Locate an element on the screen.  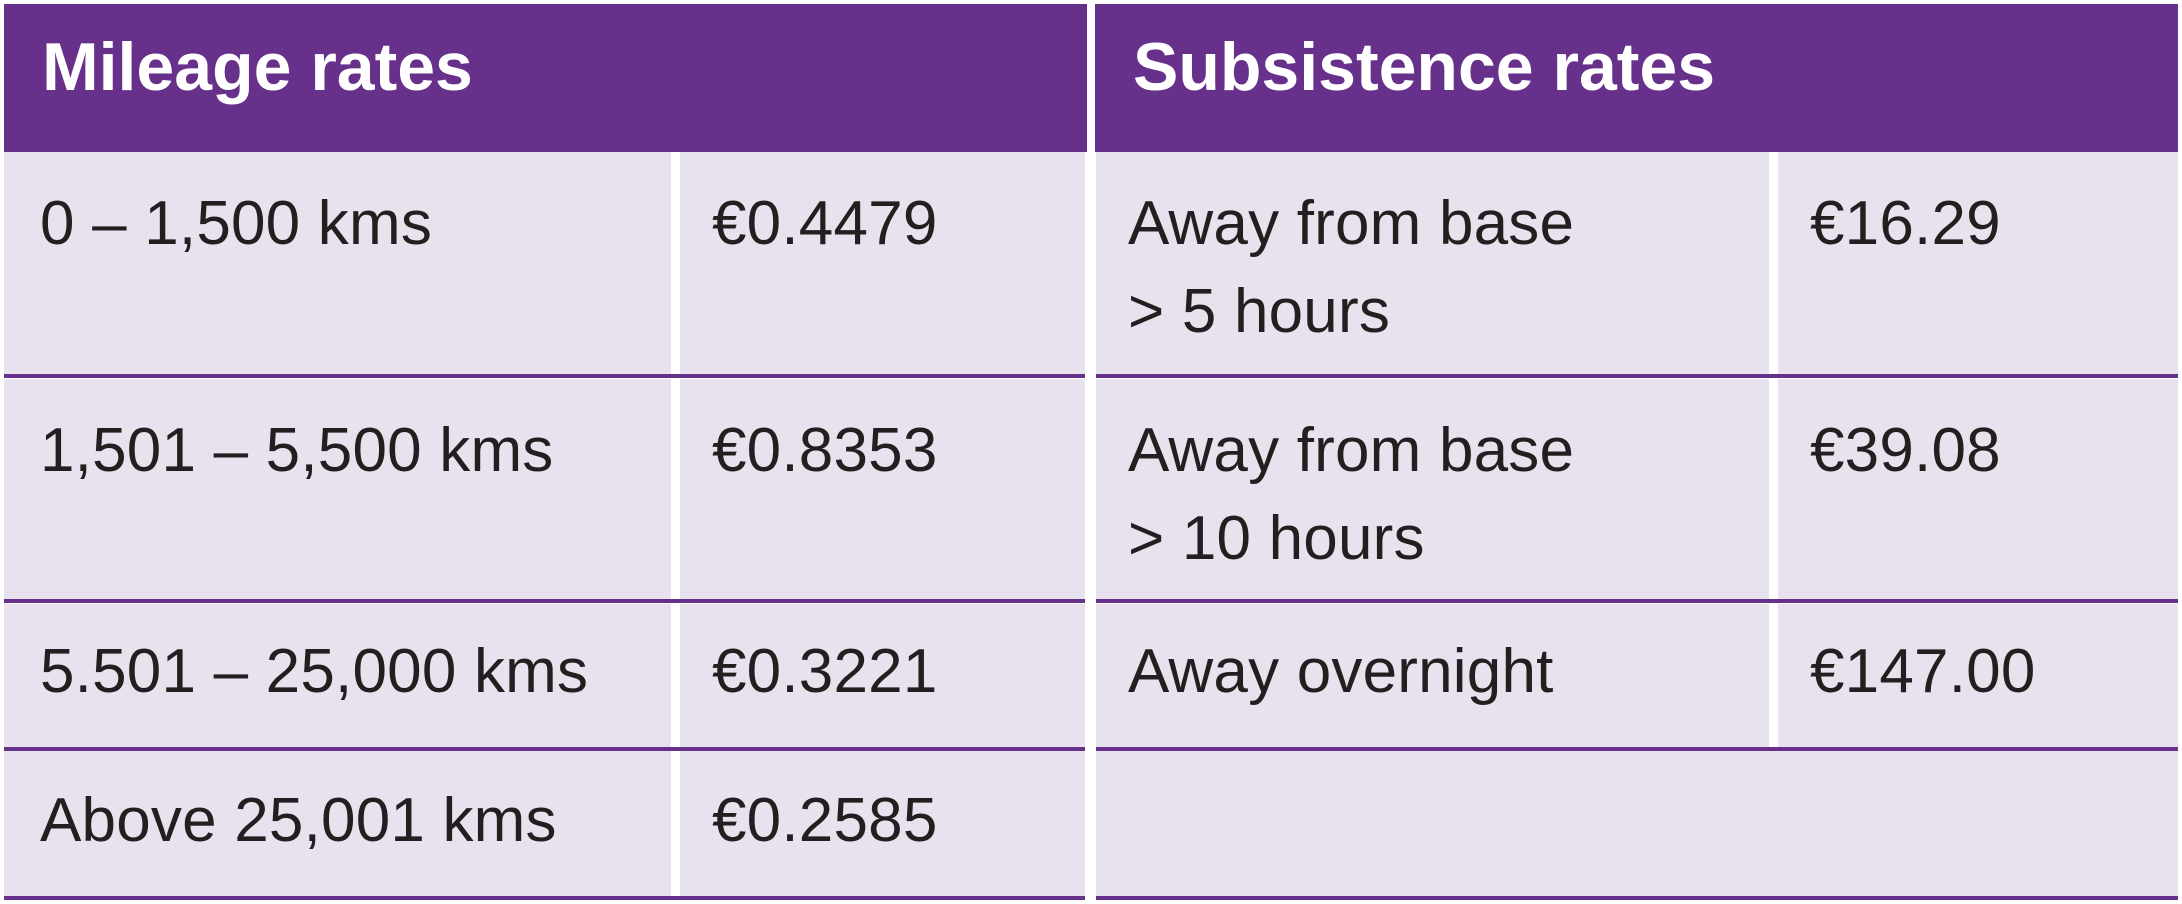
subsistence-rate-cell: €147.00 is located at coordinates (1978, 675).